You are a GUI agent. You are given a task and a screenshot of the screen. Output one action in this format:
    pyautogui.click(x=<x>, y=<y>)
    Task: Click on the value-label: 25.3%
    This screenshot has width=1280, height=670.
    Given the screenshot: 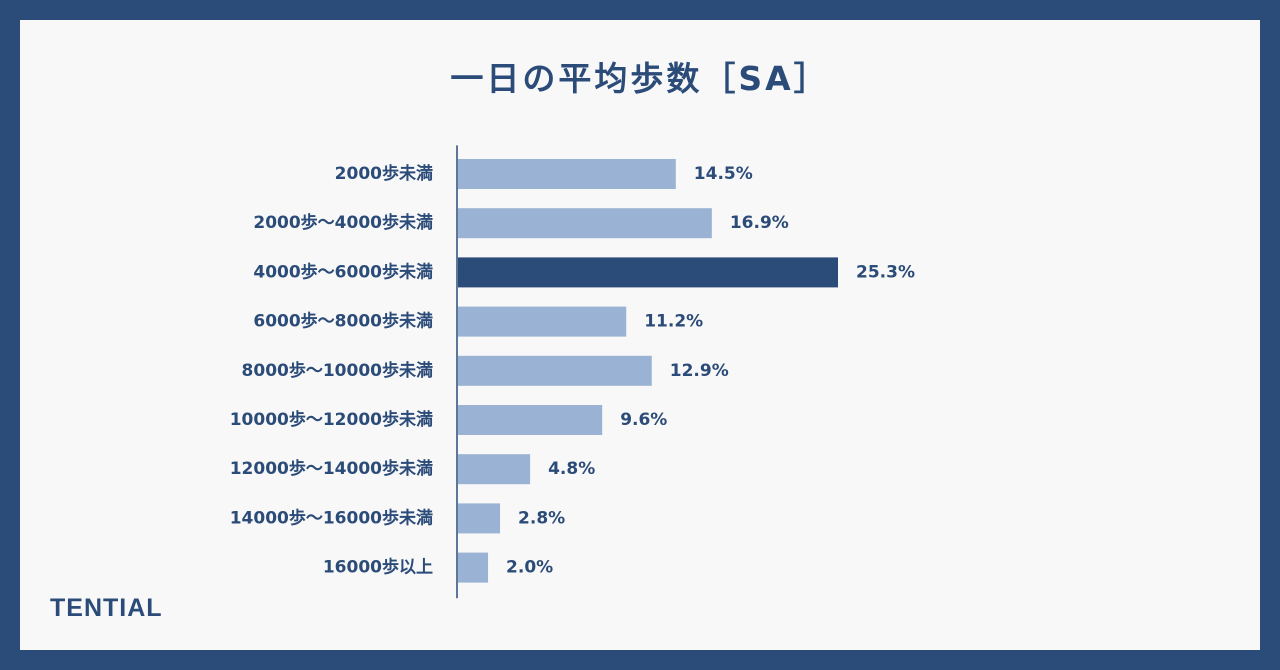 What is the action you would take?
    pyautogui.click(x=885, y=272)
    